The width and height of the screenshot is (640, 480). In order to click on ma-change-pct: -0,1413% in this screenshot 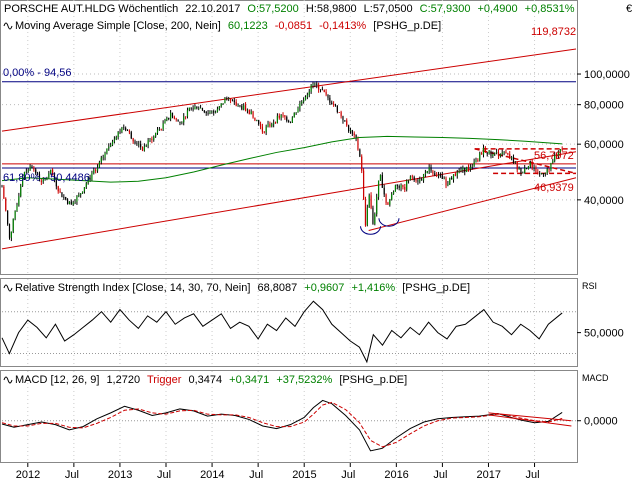, I will do `click(342, 26)`.